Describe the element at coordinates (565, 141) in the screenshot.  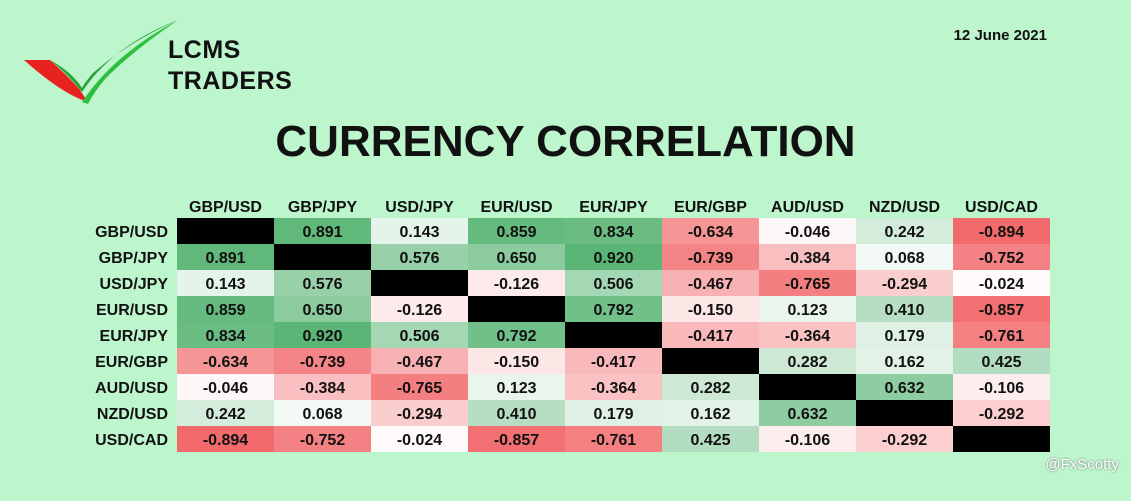
I see `page-title: CURRENCY CORRELATION` at that location.